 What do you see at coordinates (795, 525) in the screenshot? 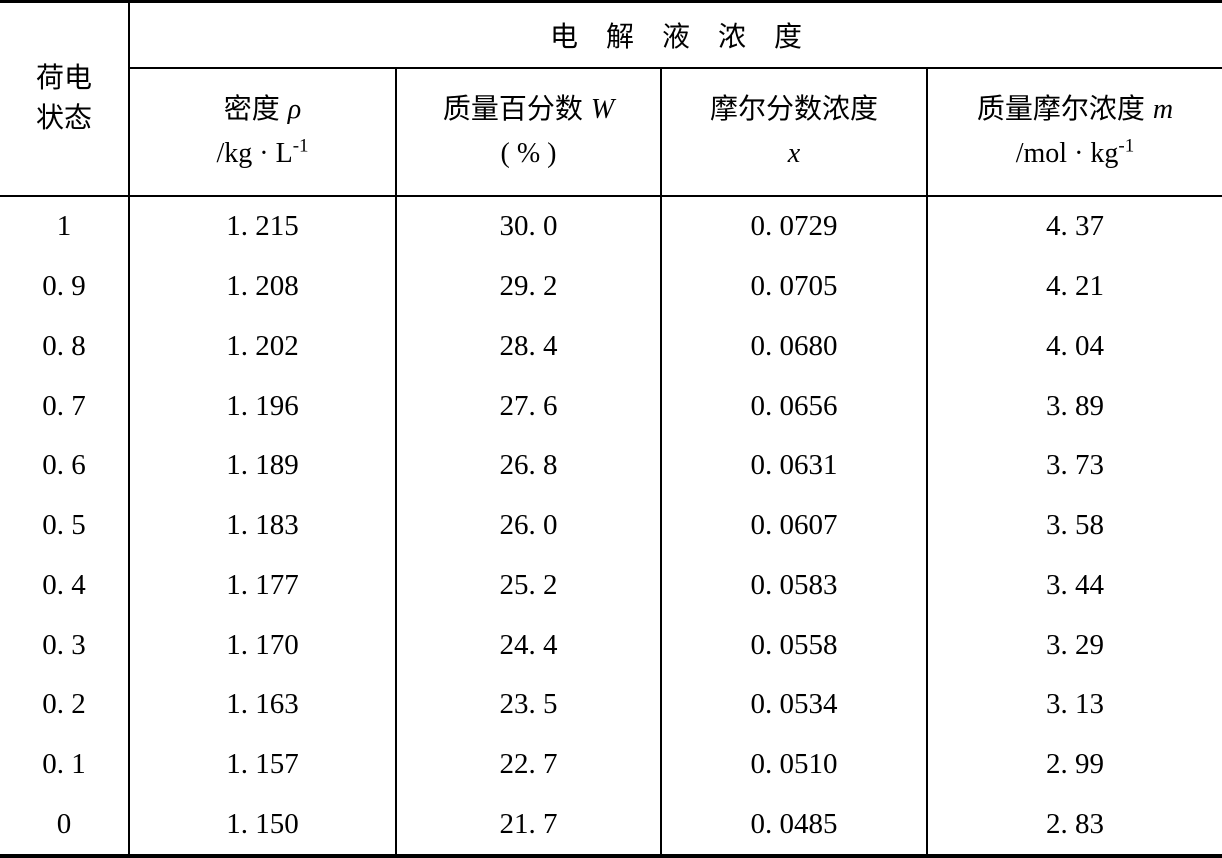
I see `mole-fraction-cell: 0. 0607` at bounding box center [795, 525].